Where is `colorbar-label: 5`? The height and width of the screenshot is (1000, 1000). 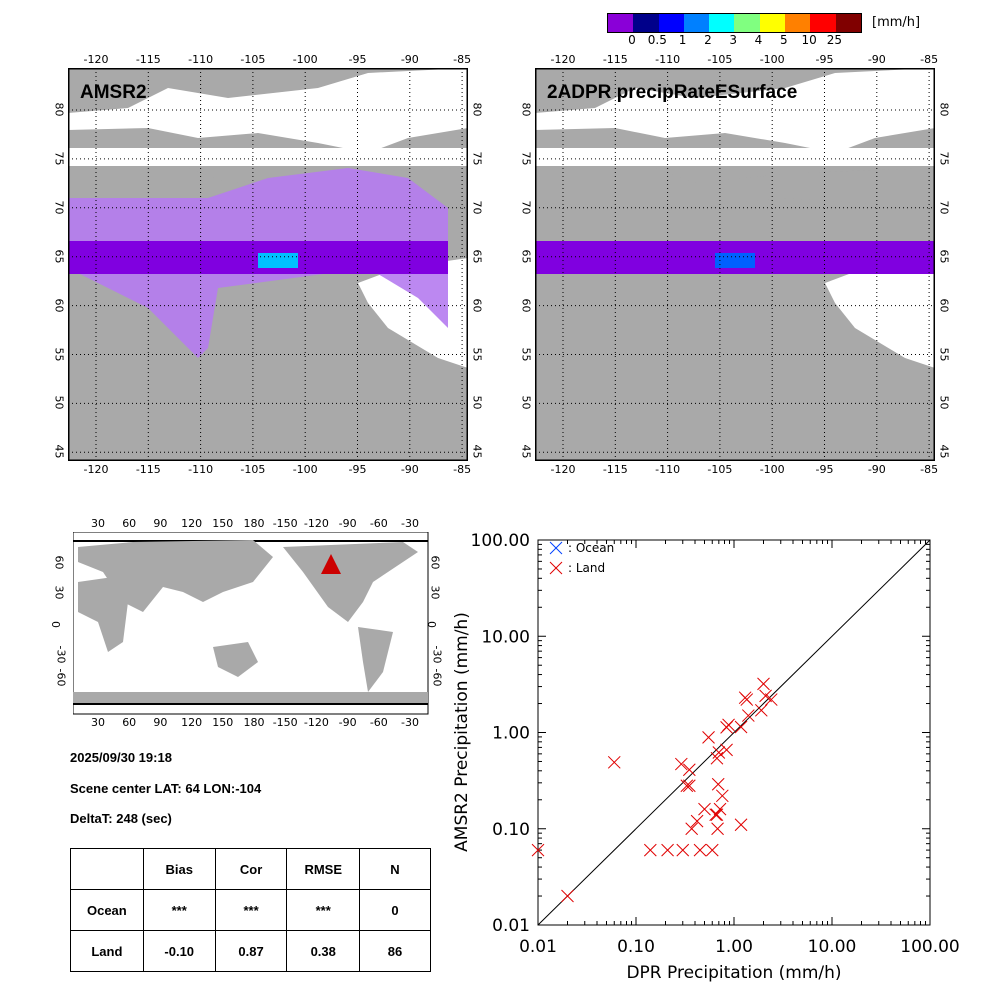
colorbar-label: 5 is located at coordinates (783, 40).